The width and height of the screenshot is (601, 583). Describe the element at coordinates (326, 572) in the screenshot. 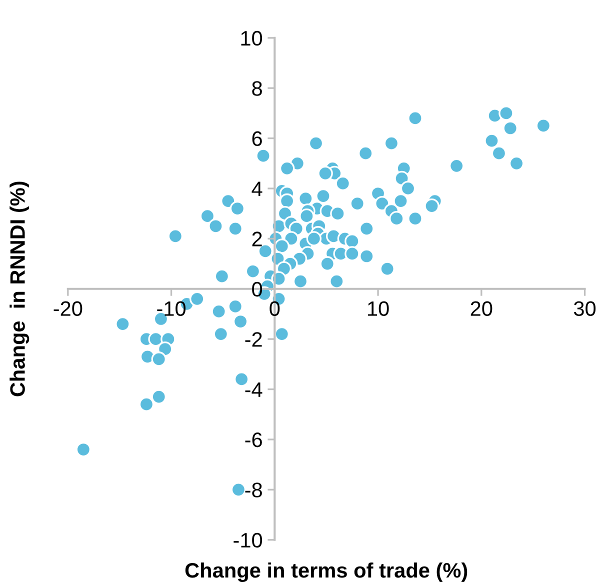

I see `x-axis-title: Change in terms of trade (%)` at that location.